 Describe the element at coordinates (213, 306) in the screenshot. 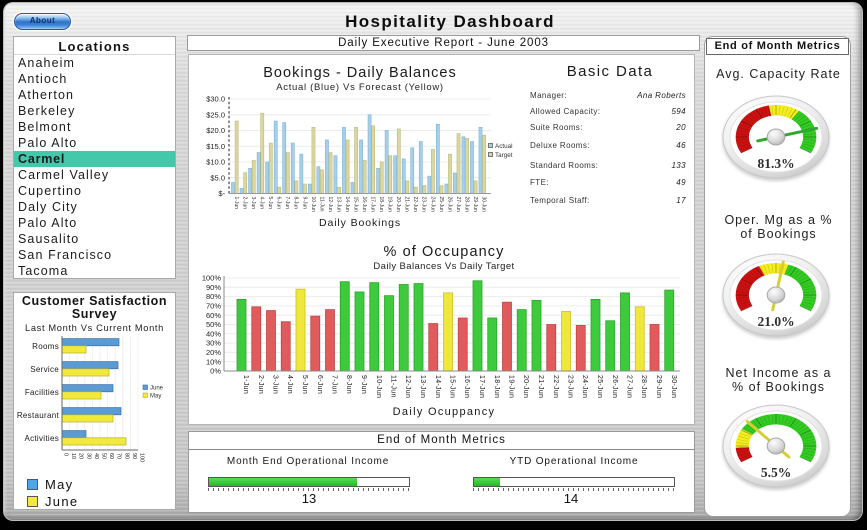

I see `svg-text: 70%` at that location.